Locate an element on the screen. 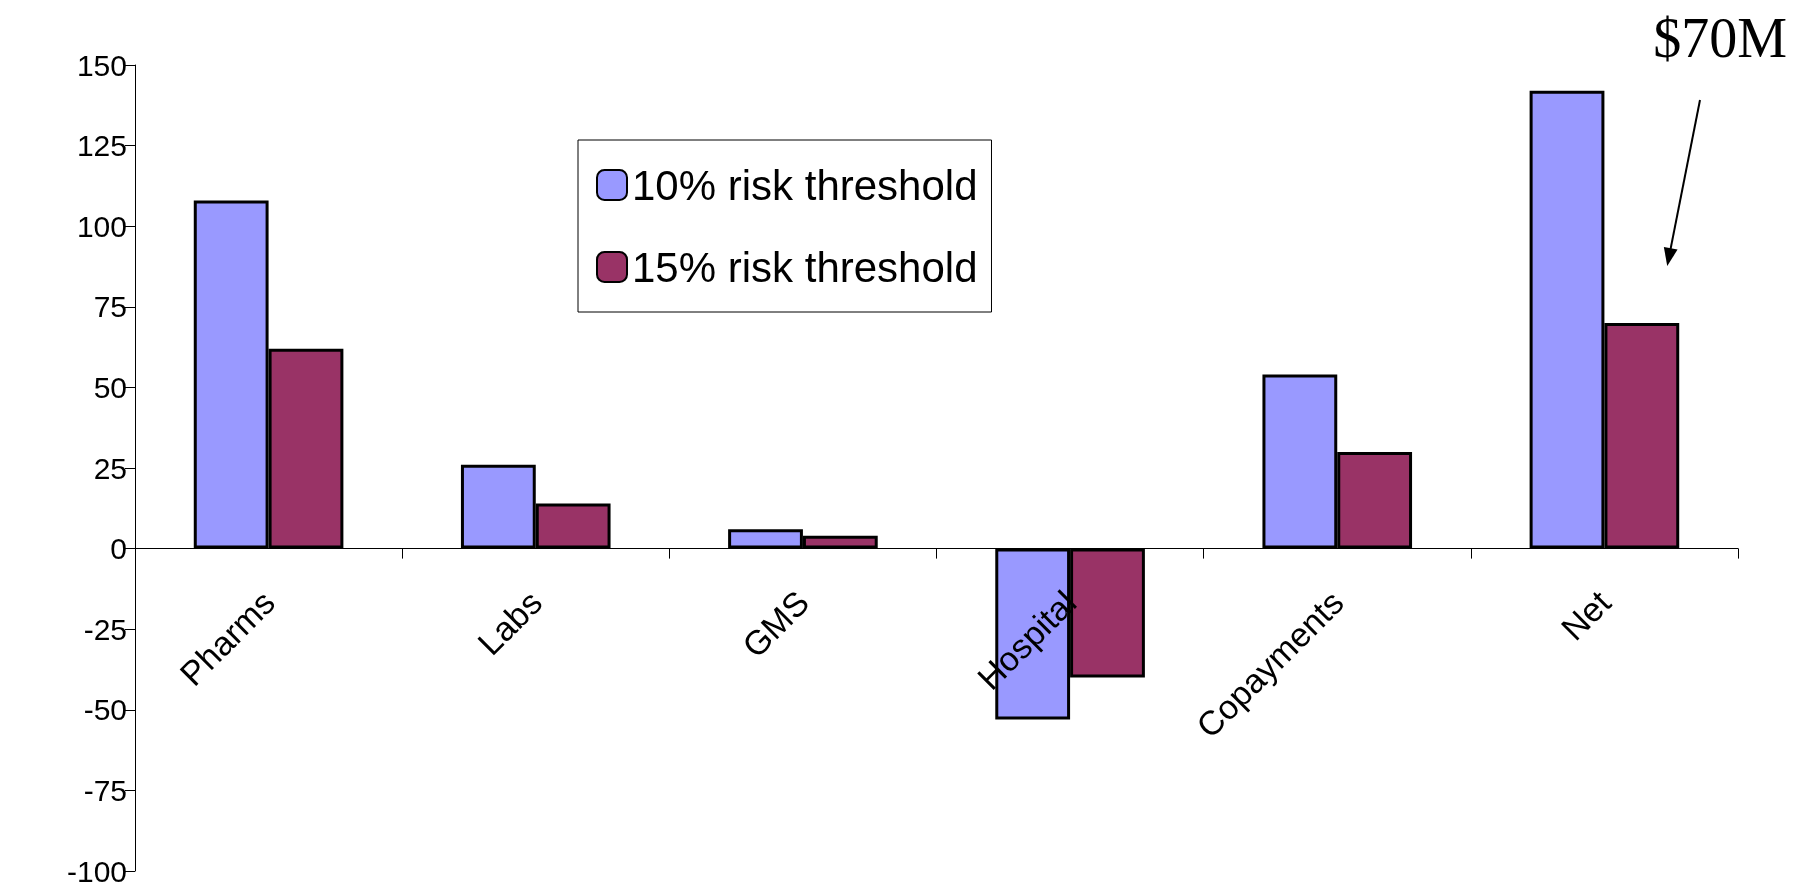  y-tick-label: 125 is located at coordinates (101, 146).